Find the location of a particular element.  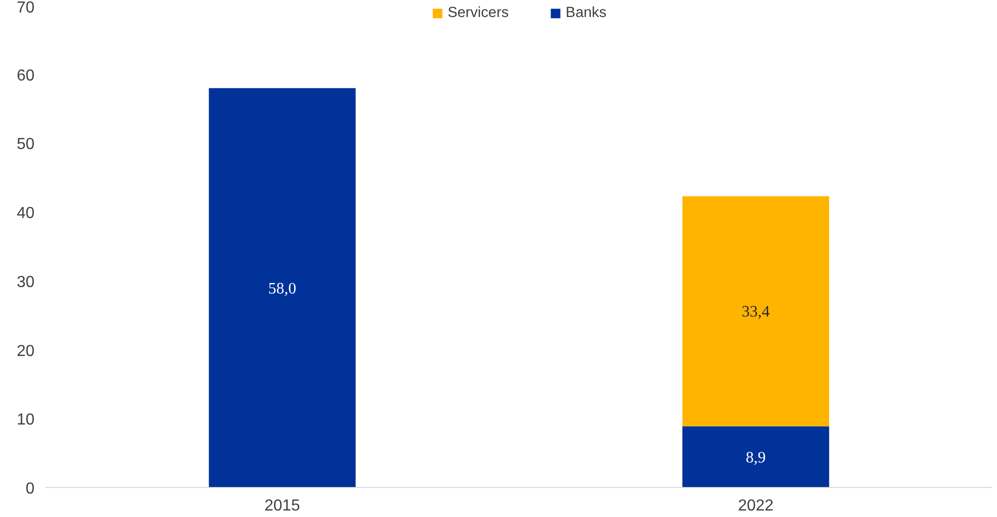

legend-label: Servicers is located at coordinates (478, 13).